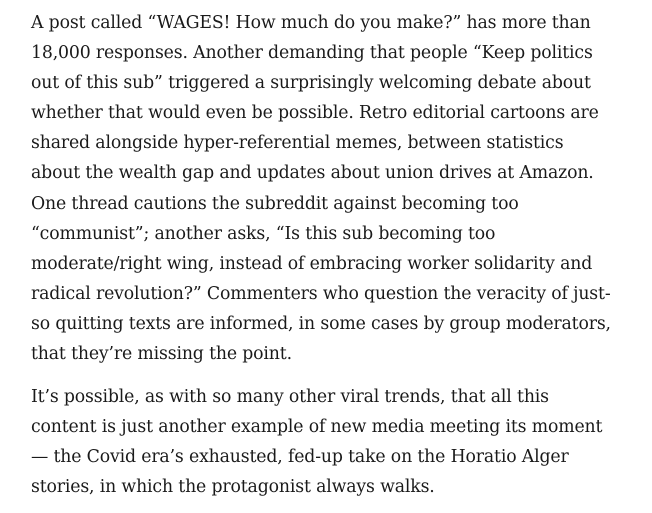 The height and width of the screenshot is (513, 652). What do you see at coordinates (161, 354) in the screenshot?
I see `text-line: that they’re missing the point.` at bounding box center [161, 354].